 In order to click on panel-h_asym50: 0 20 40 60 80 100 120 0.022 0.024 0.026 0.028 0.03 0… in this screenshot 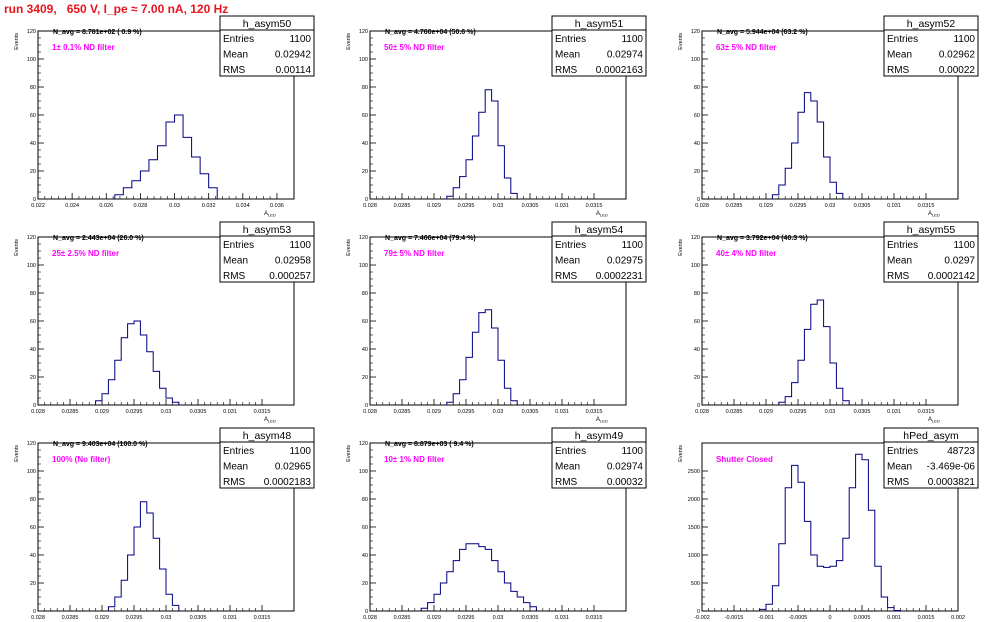, I will do `click(164, 116)`.